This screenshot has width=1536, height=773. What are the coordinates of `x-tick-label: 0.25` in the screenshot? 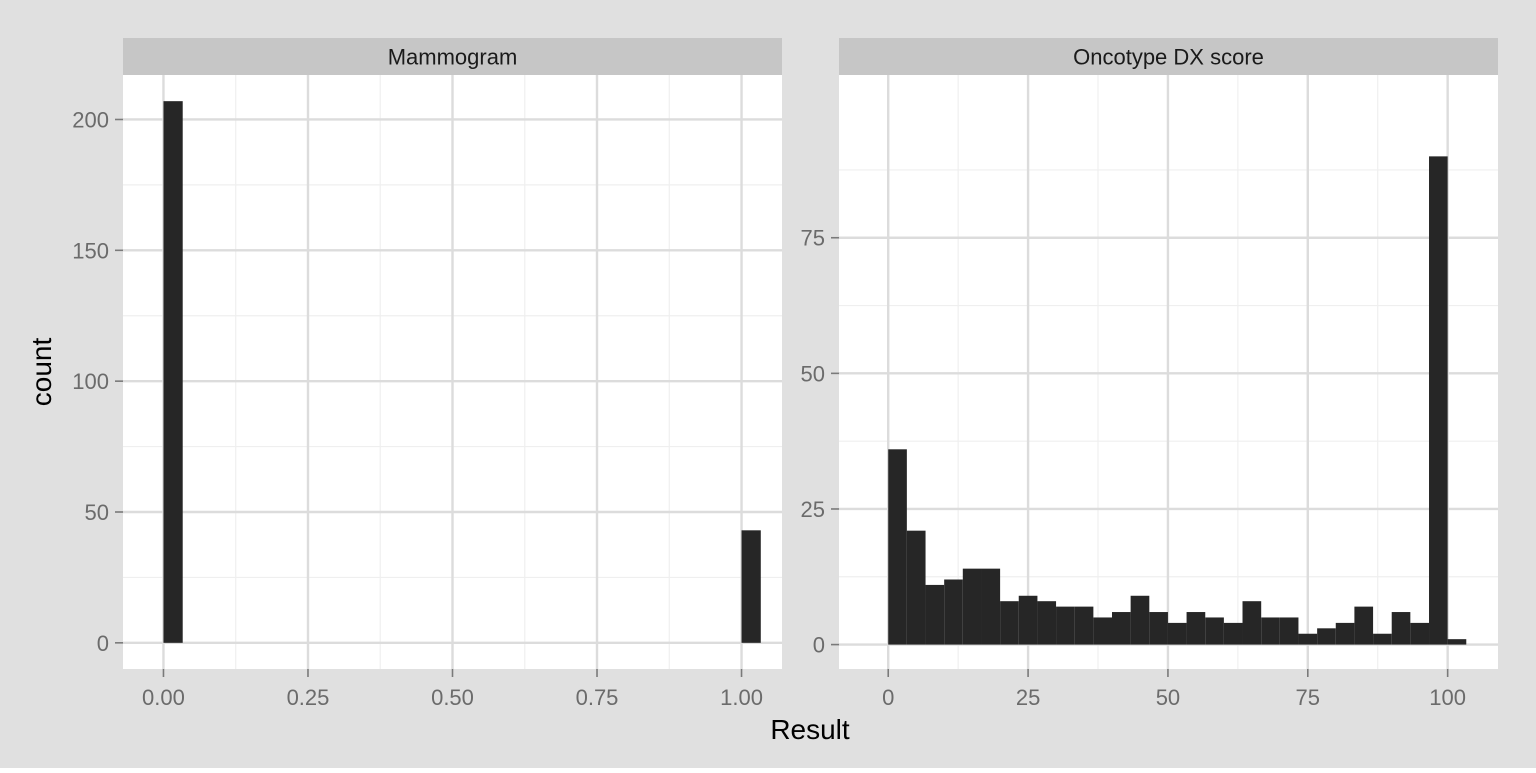 It's located at (308, 697).